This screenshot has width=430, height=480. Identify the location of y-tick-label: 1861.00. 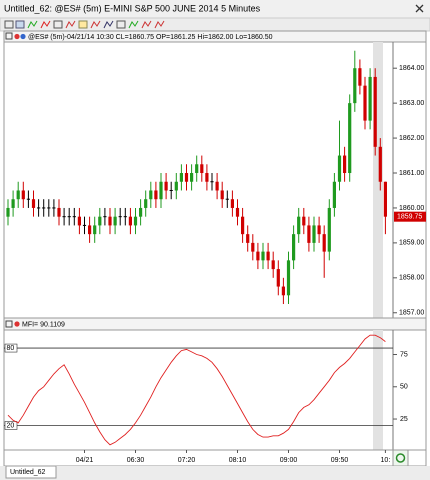
(411, 173).